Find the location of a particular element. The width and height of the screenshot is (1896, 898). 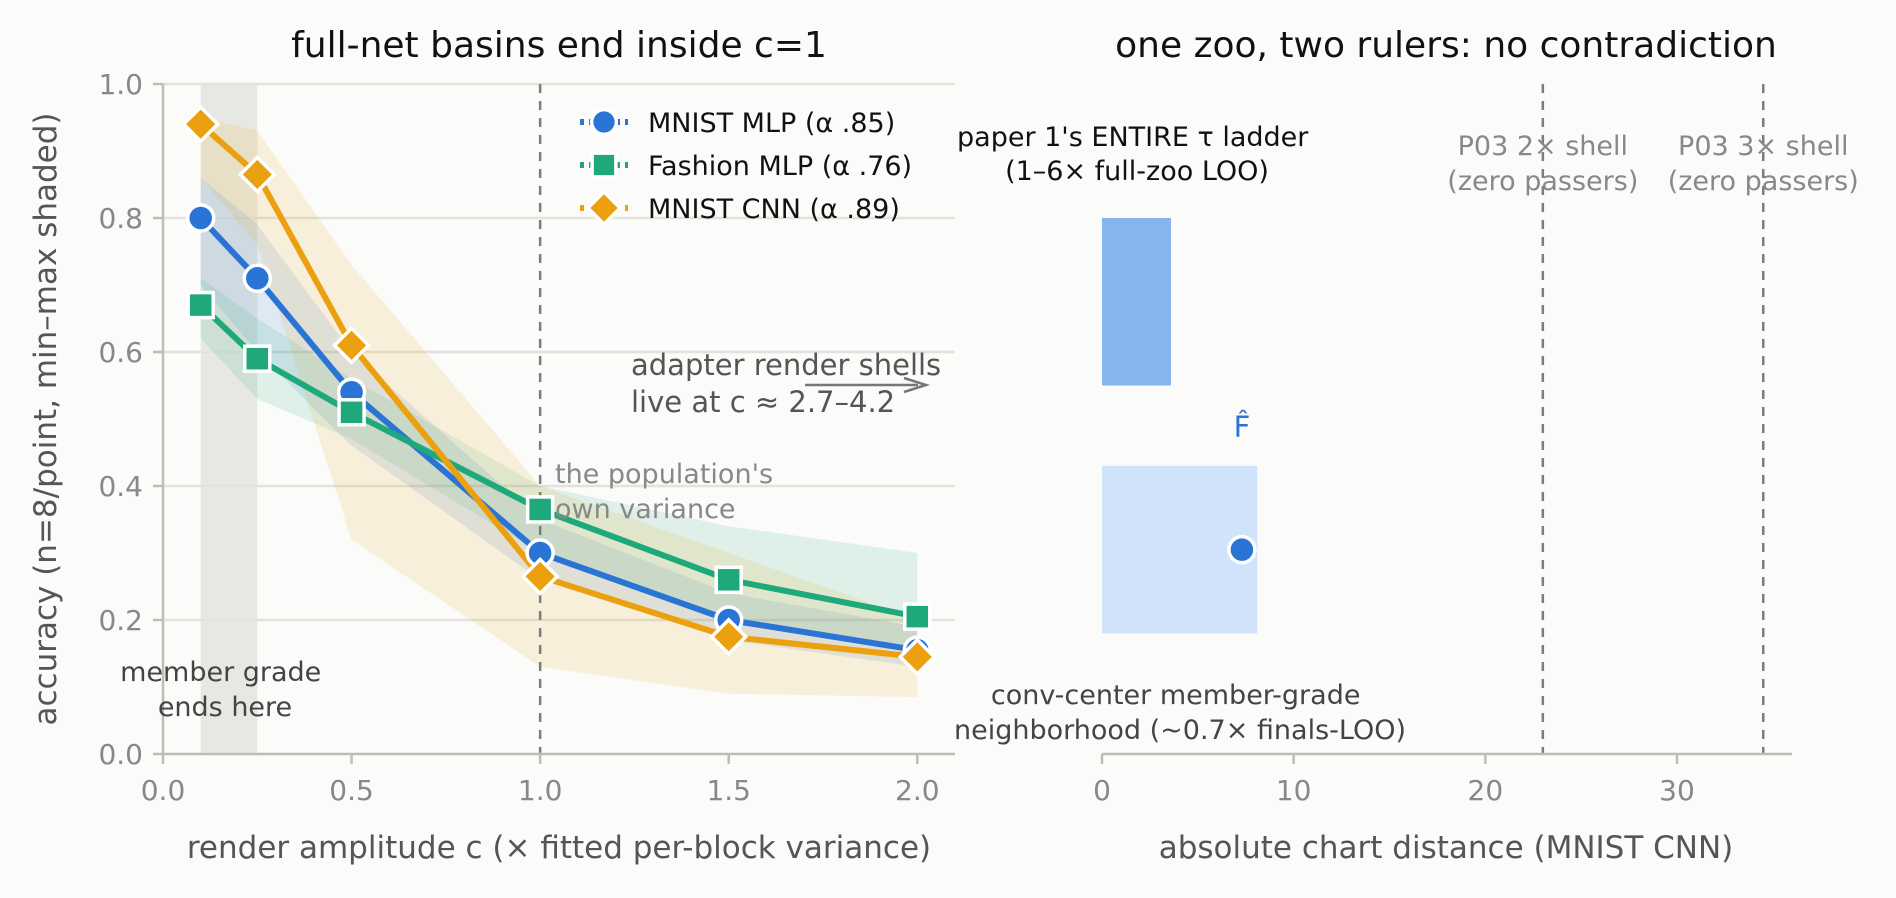

legend-label: MNIST MLP (α .85) is located at coordinates (771, 123).